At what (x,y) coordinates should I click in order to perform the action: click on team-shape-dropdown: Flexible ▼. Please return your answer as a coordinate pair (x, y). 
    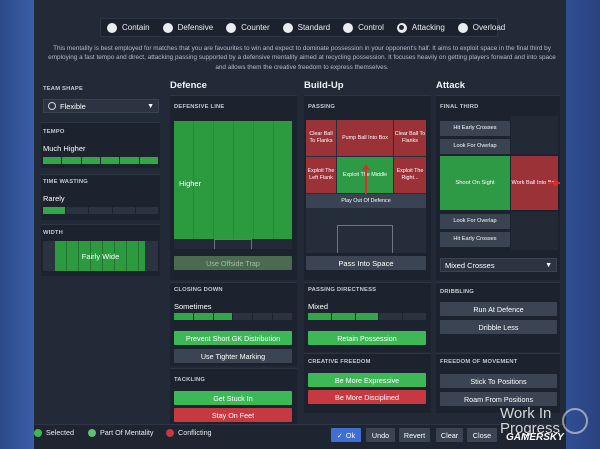
    Looking at the image, I should click on (101, 106).